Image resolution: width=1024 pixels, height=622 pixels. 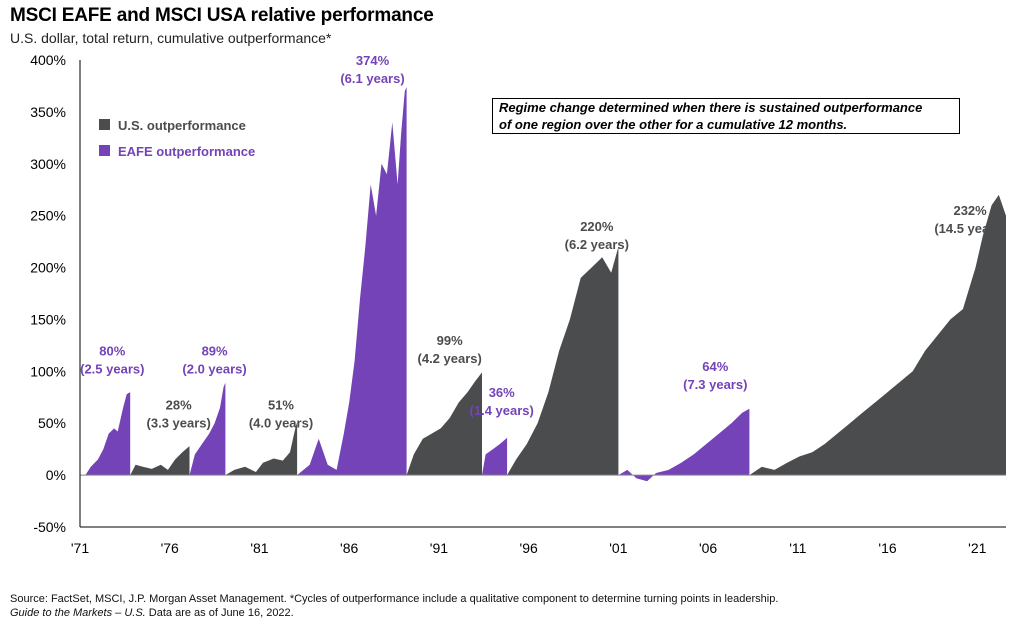 What do you see at coordinates (104, 150) in the screenshot?
I see `legend-eafe-swatch` at bounding box center [104, 150].